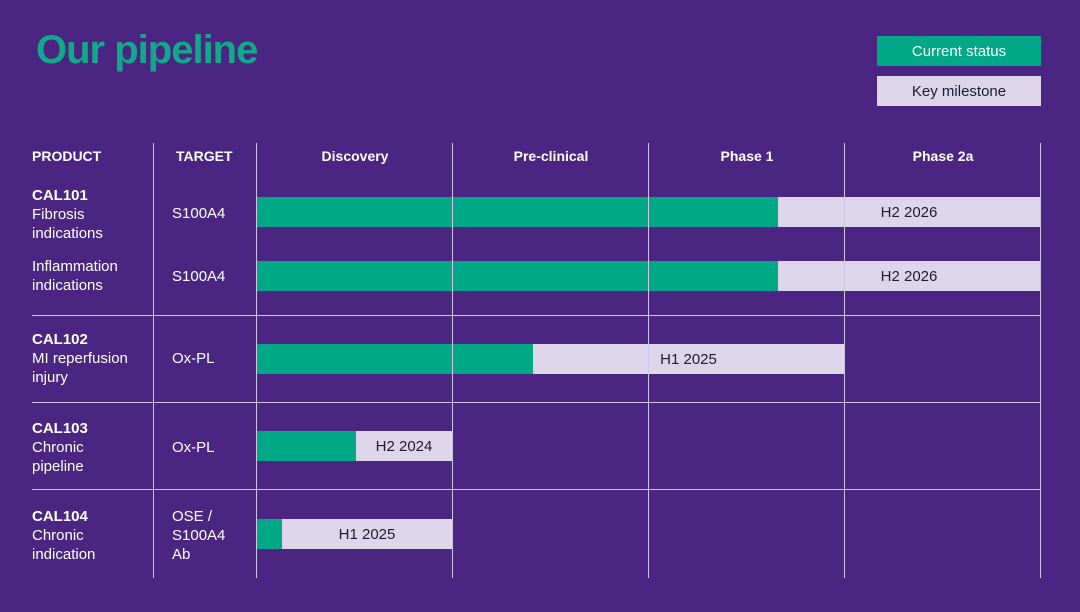 Image resolution: width=1080 pixels, height=612 pixels. I want to click on column-header-pre-clinical: Pre-clinical, so click(551, 156).